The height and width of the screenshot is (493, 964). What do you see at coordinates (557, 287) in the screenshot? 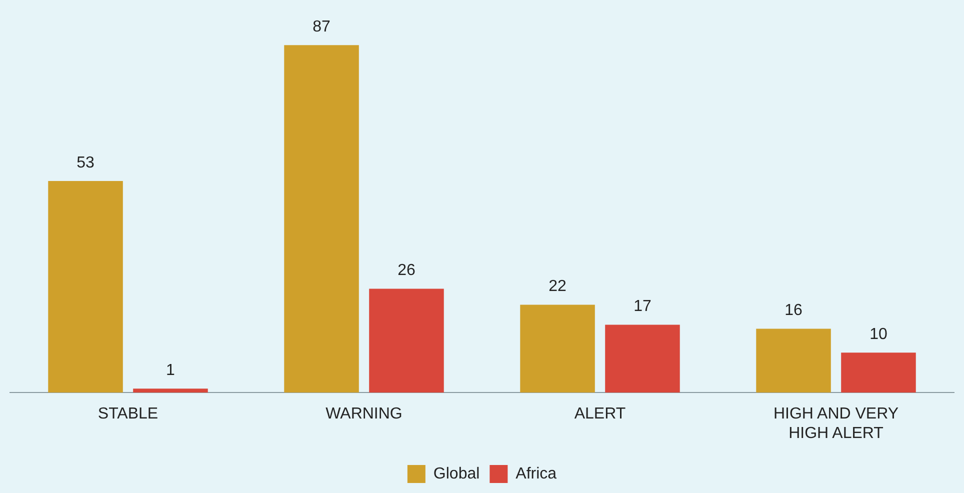
I see `data-label: 22` at bounding box center [557, 287].